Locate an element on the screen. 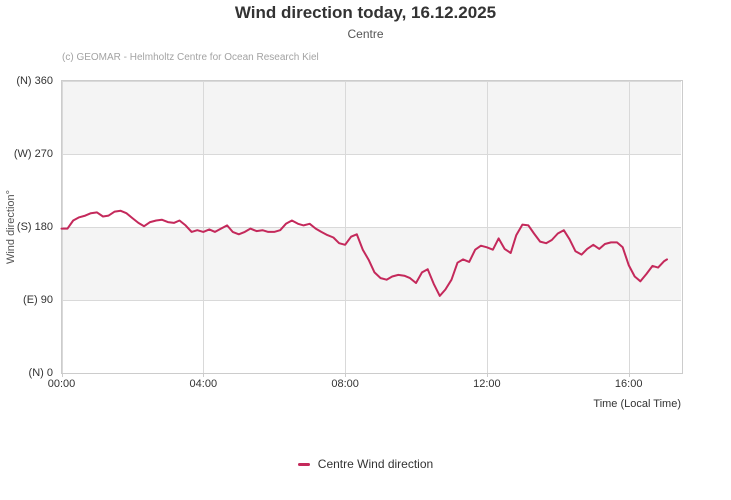  y-axis-tick-label: (W) 270 is located at coordinates (33, 154).